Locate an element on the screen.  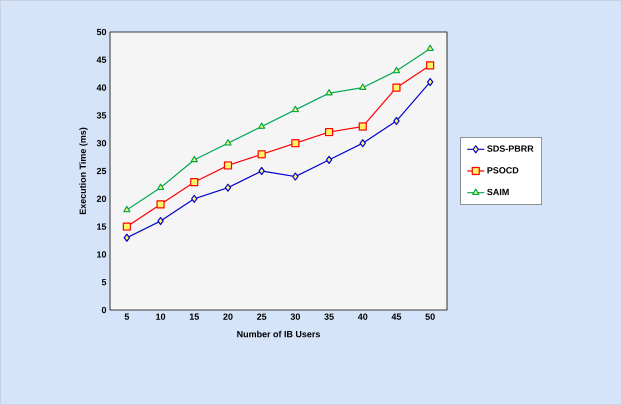
y-tick-label: 25 is located at coordinates (101, 171).